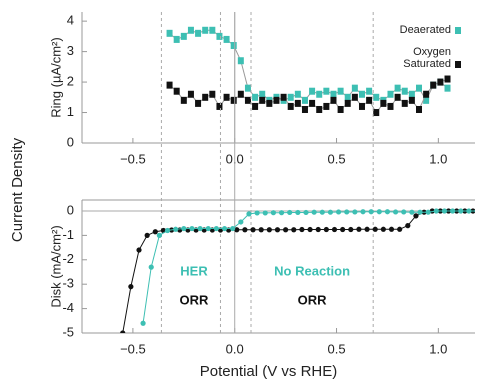 The width and height of the screenshot is (477, 381). Describe the element at coordinates (269, 371) in the screenshot. I see `x-label: Potential (V vs RHE)` at that location.